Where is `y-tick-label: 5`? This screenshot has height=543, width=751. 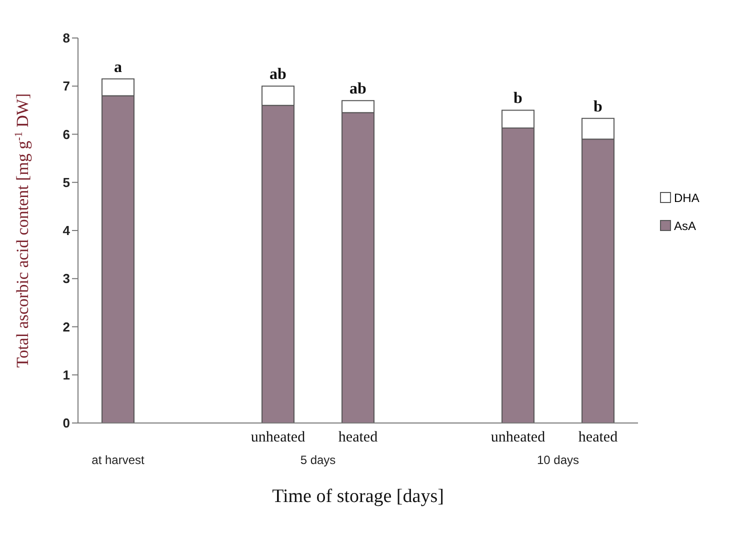 y-tick-label: 5 is located at coordinates (66, 182).